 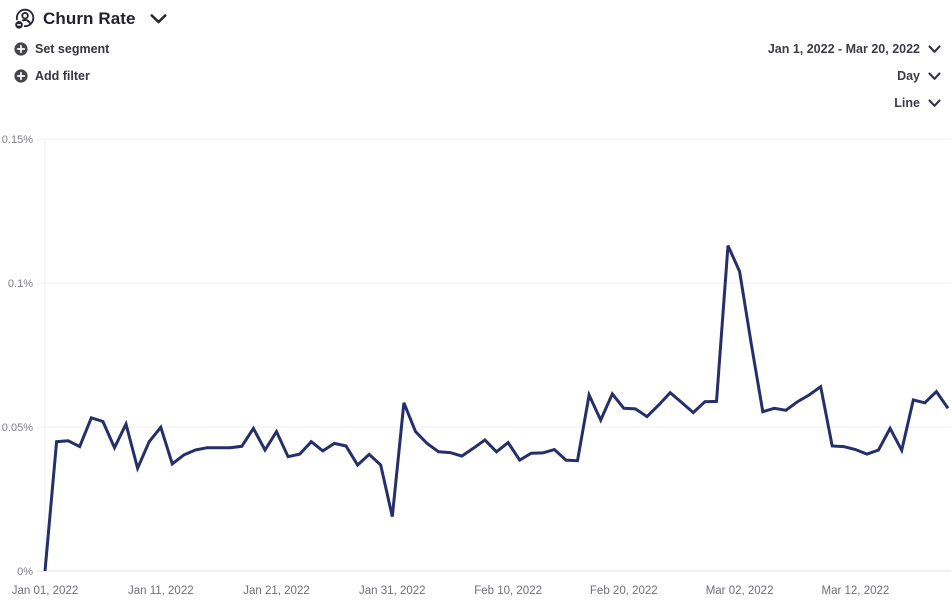 I want to click on y-axis-label: 0.15%, so click(x=17, y=140).